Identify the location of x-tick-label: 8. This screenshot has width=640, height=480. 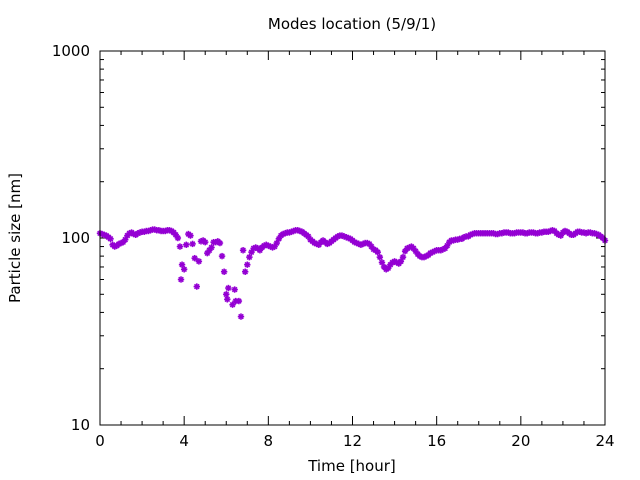
(269, 441).